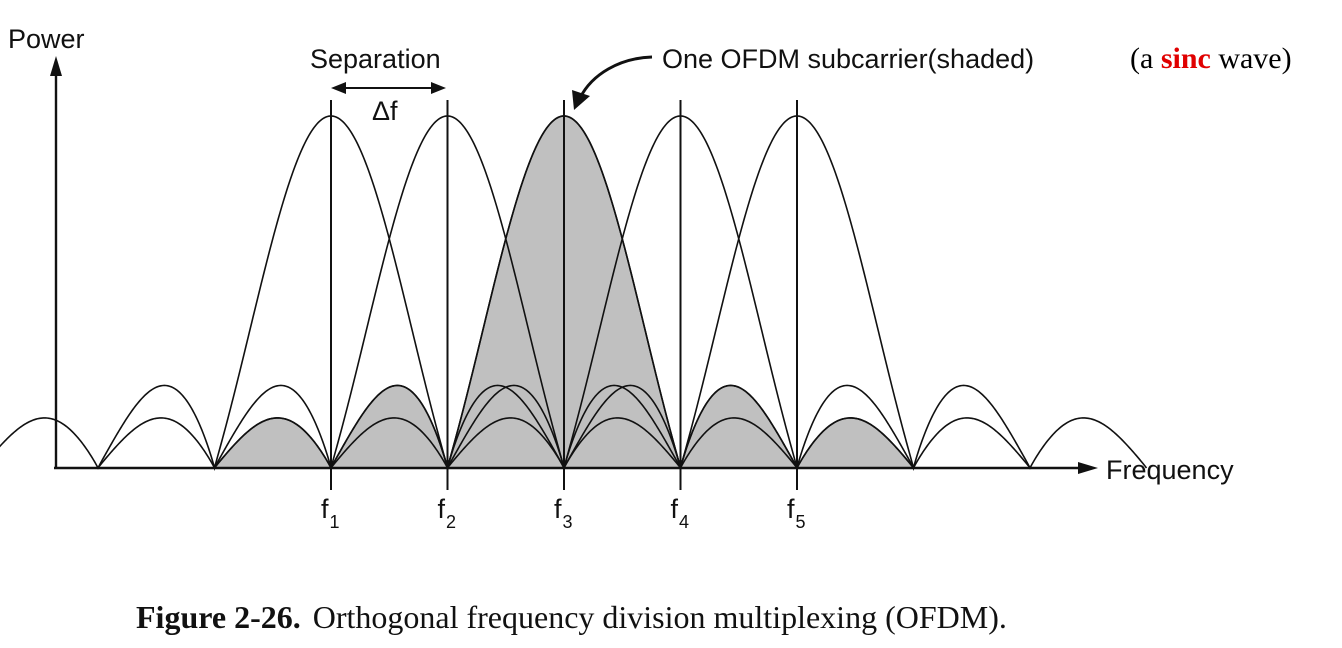  I want to click on frequency-tick-1: f1, so click(330, 513).